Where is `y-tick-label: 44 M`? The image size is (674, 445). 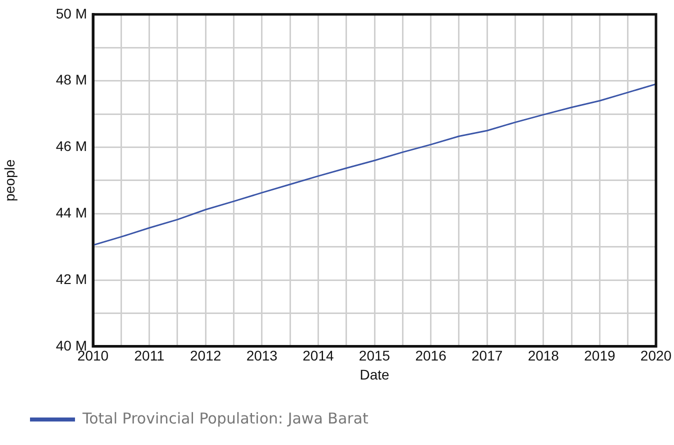 y-tick-label: 44 M is located at coordinates (71, 212).